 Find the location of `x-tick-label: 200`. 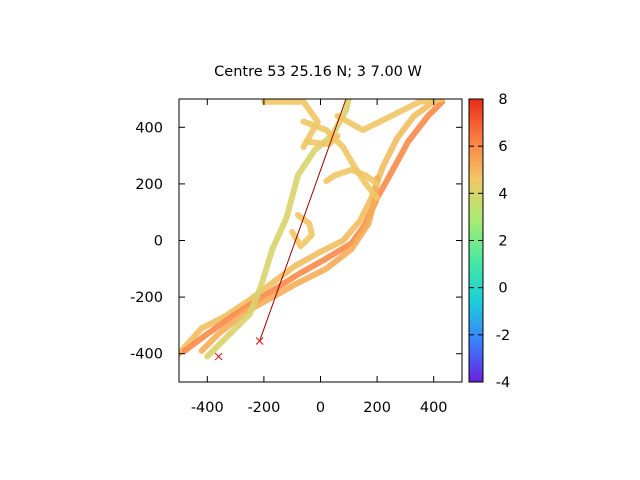

x-tick-label: 200 is located at coordinates (377, 408).